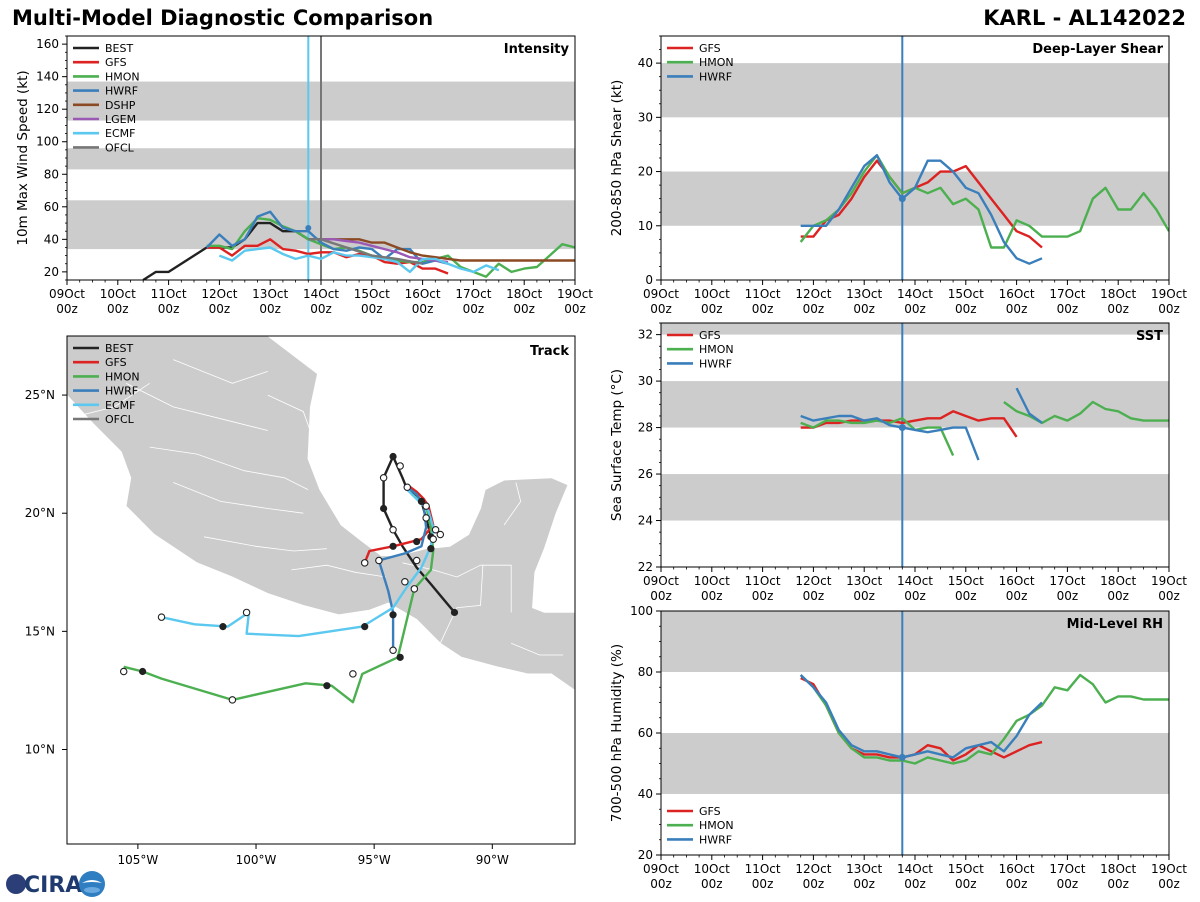 This screenshot has width=1200, height=902. What do you see at coordinates (56, 883) in the screenshot?
I see `cira-logo: CIRA` at bounding box center [56, 883].